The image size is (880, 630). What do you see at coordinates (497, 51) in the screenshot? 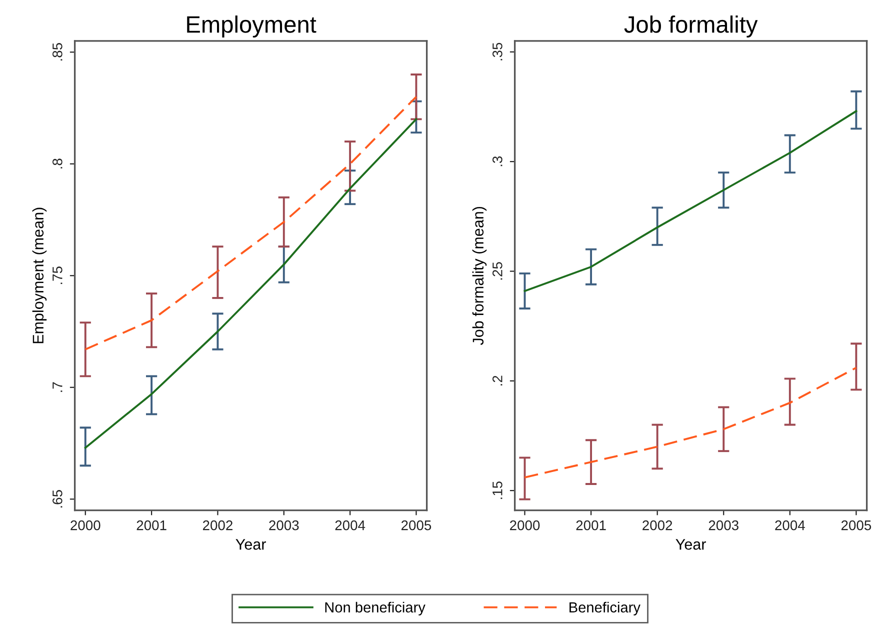
I see `y-tick-label: .35` at bounding box center [497, 51].